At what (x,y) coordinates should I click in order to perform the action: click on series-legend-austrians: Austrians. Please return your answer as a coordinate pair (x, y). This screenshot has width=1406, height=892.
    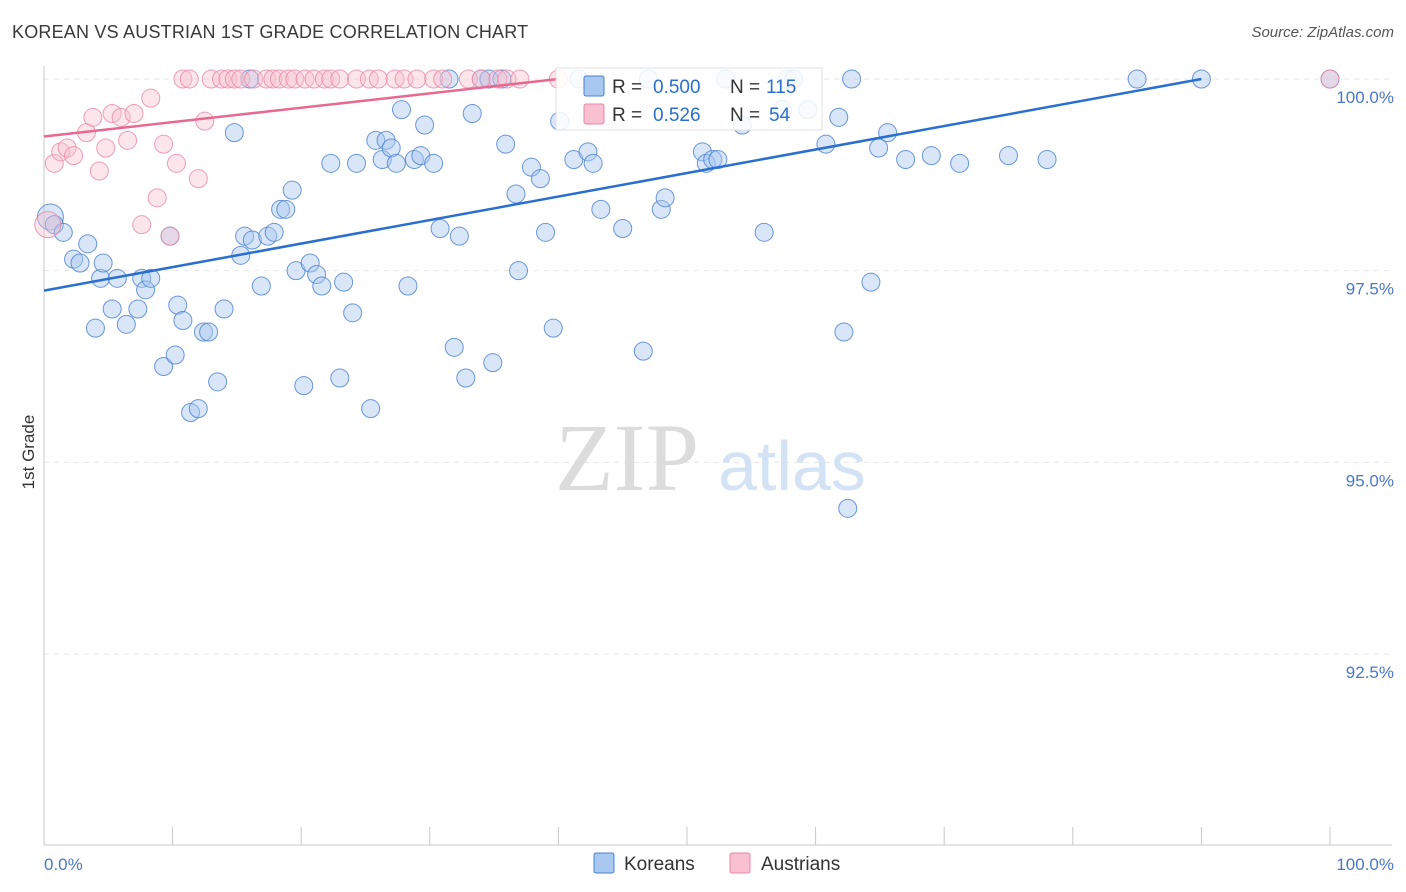
    Looking at the image, I should click on (800, 864).